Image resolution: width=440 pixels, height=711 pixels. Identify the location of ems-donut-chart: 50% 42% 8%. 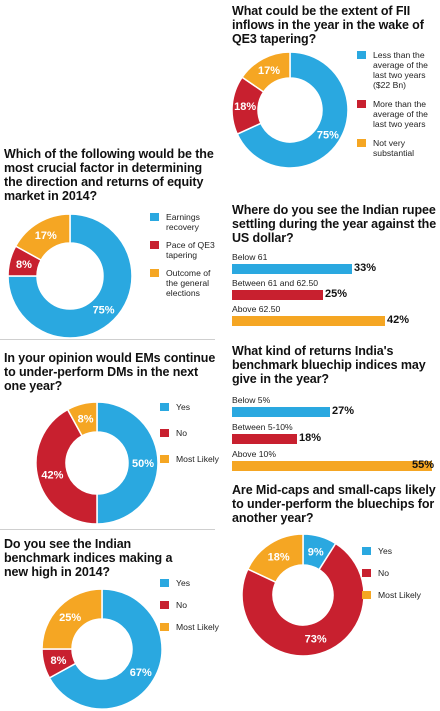
(97, 463).